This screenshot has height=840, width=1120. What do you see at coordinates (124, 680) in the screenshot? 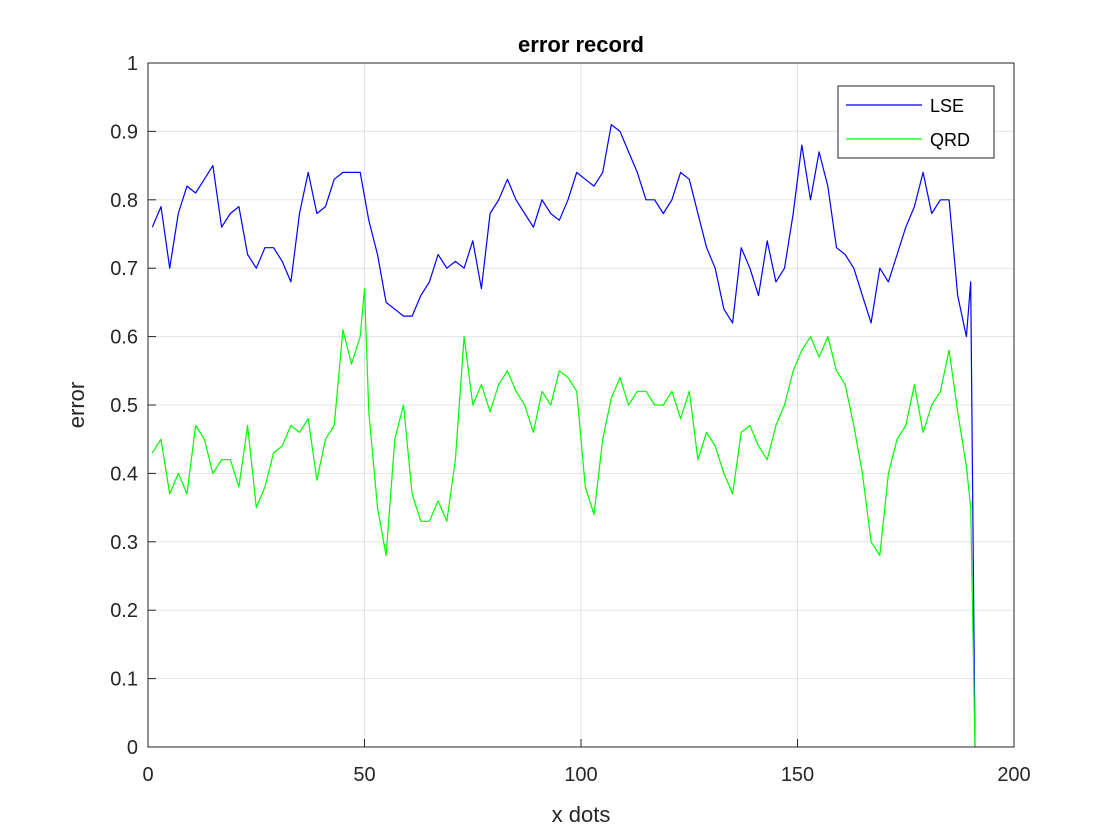
I see `y-tick-label: 0.1` at bounding box center [124, 680].